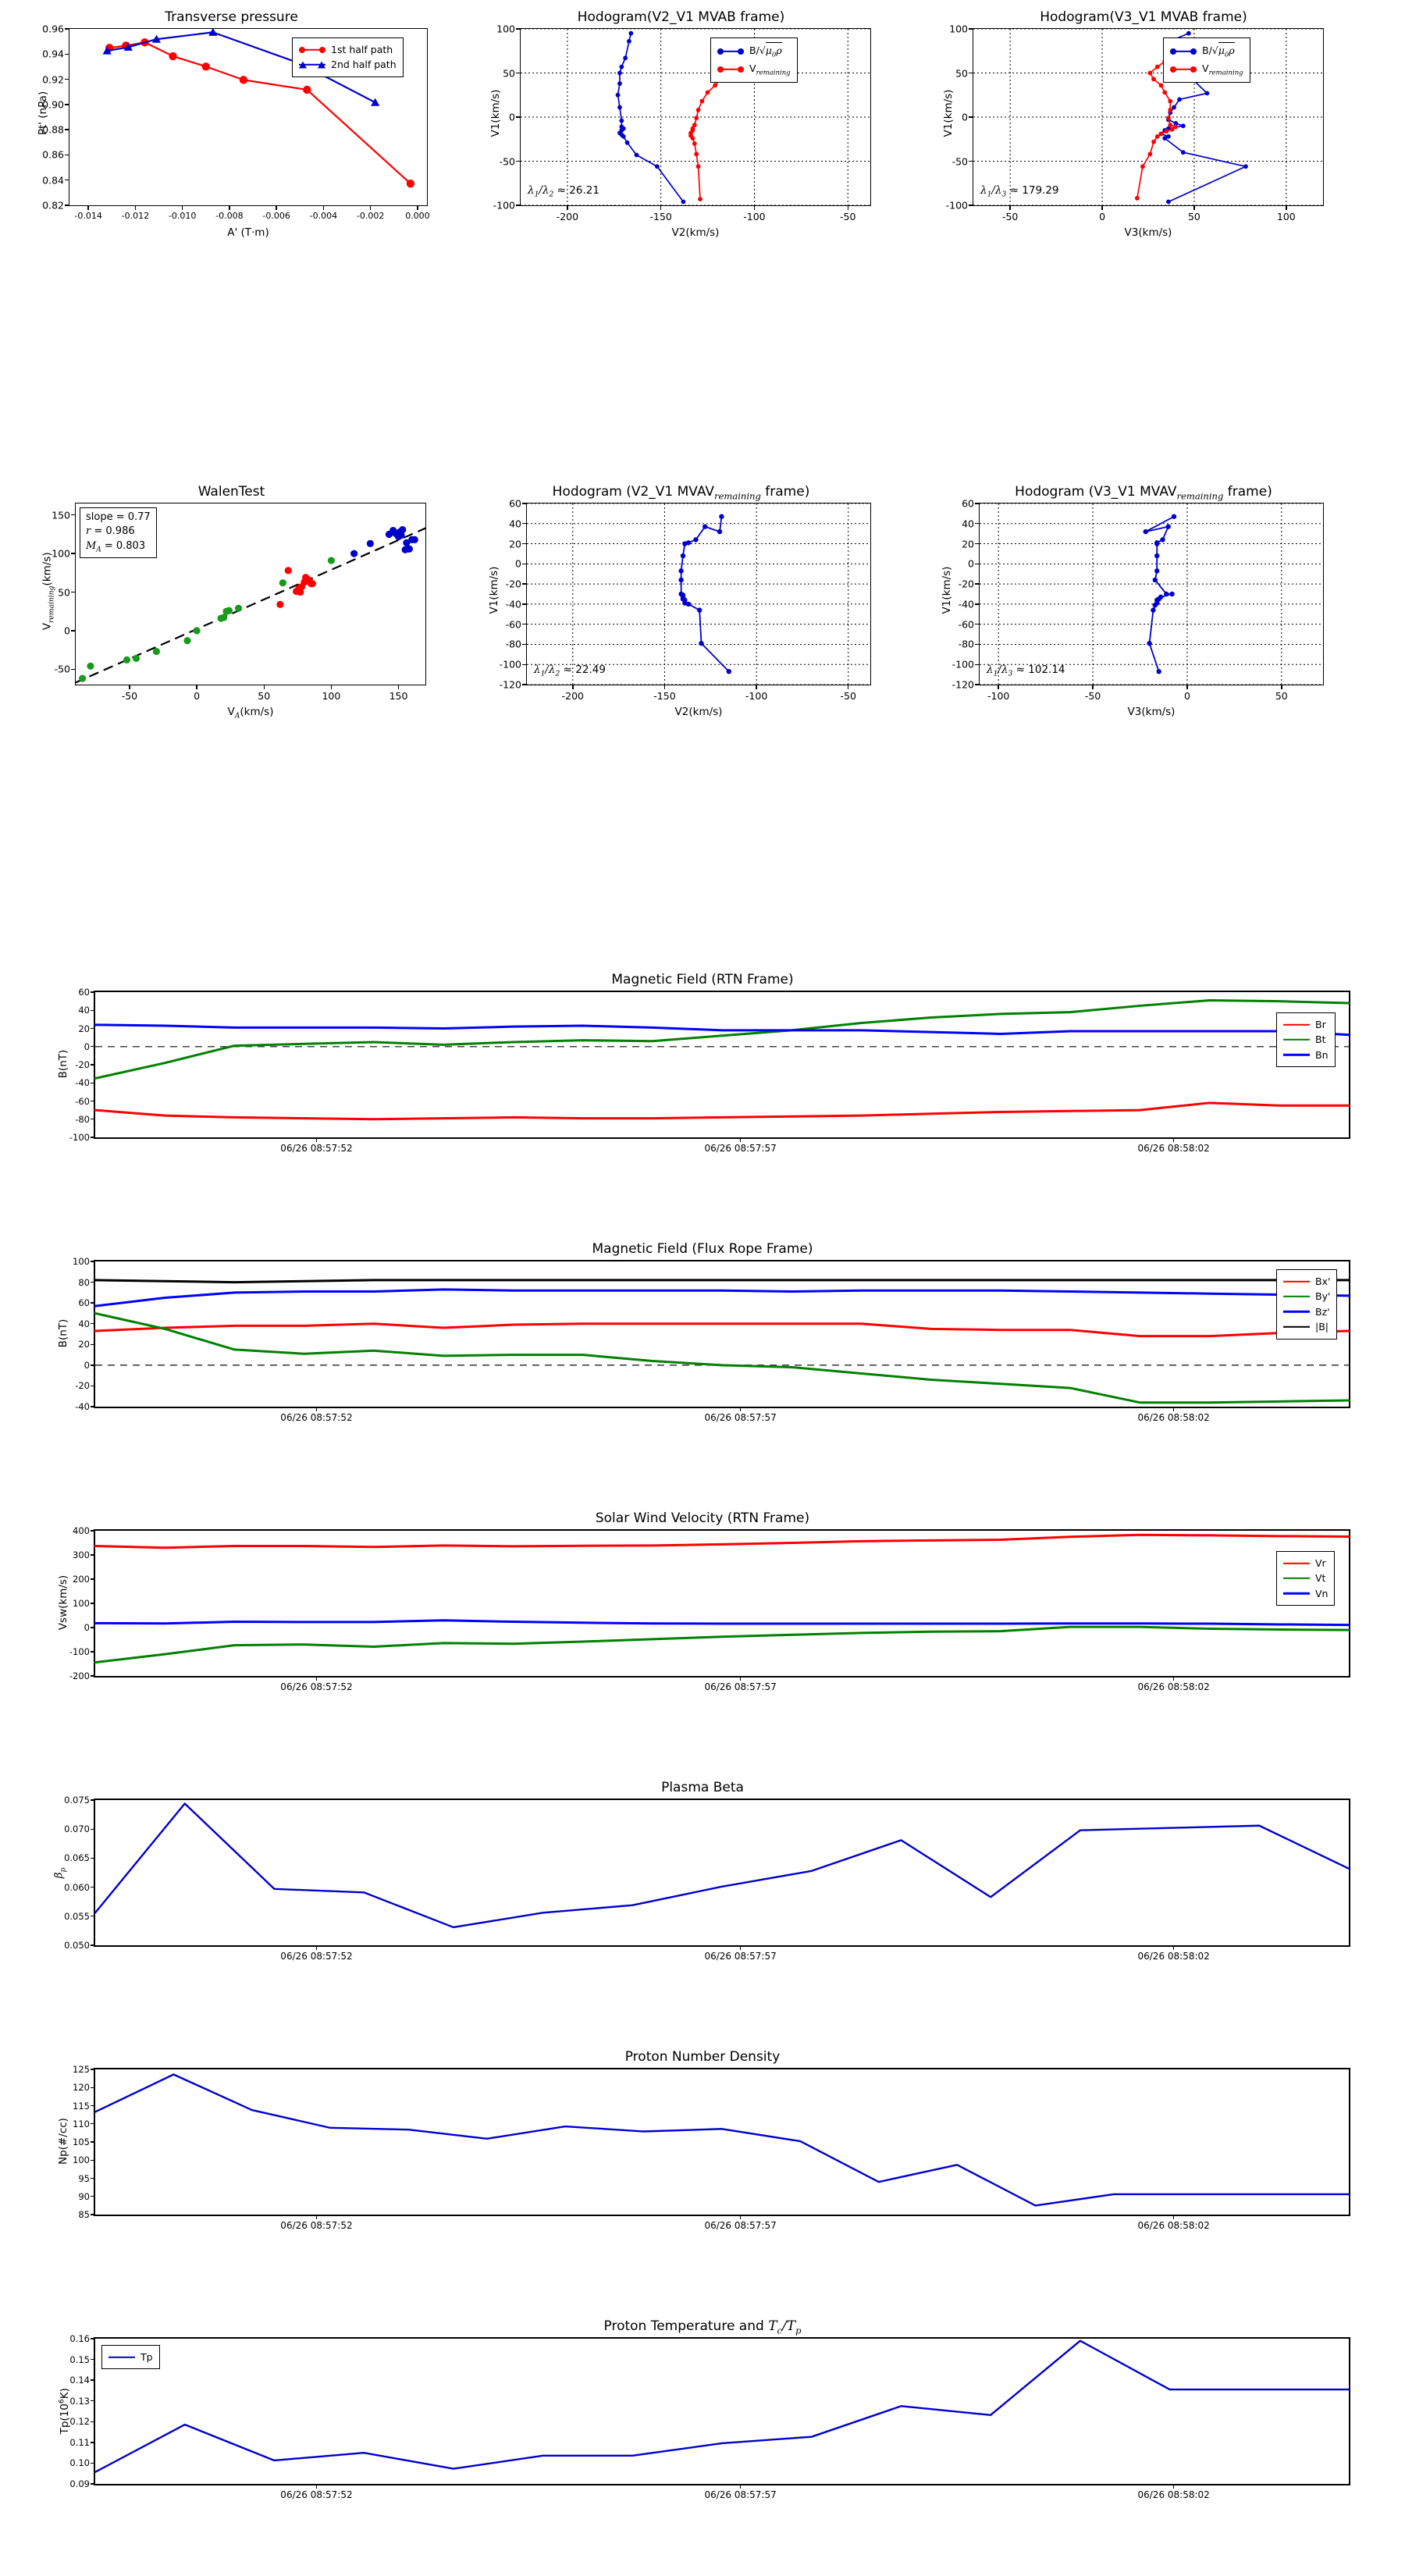 The image size is (1405, 2576). Describe the element at coordinates (197, 696) in the screenshot. I see `x-tick-label: 0` at that location.